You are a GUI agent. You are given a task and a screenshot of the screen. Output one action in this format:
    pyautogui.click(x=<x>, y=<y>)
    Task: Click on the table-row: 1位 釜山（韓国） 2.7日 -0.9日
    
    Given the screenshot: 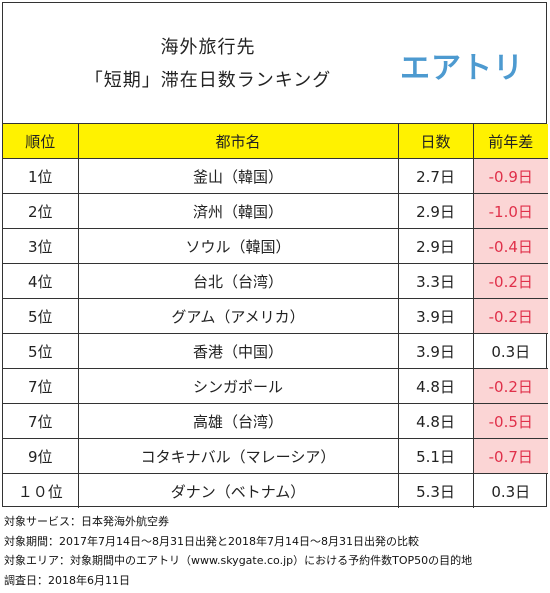 What is the action you would take?
    pyautogui.click(x=275, y=176)
    